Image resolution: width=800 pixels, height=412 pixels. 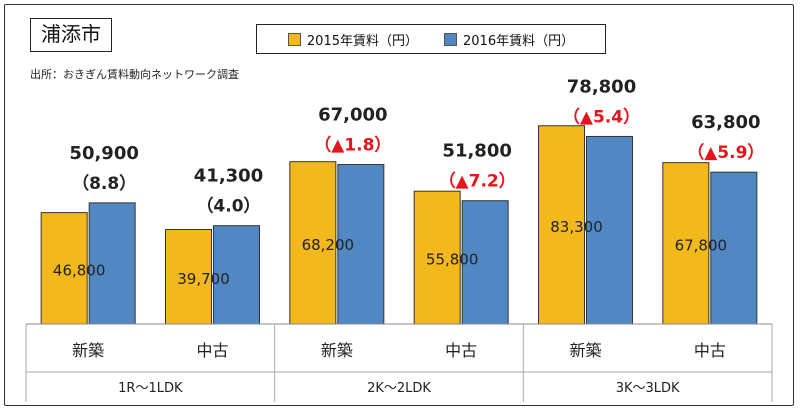 What do you see at coordinates (352, 145) in the screenshot?
I see `change-label-2: （▲1.8）` at bounding box center [352, 145].